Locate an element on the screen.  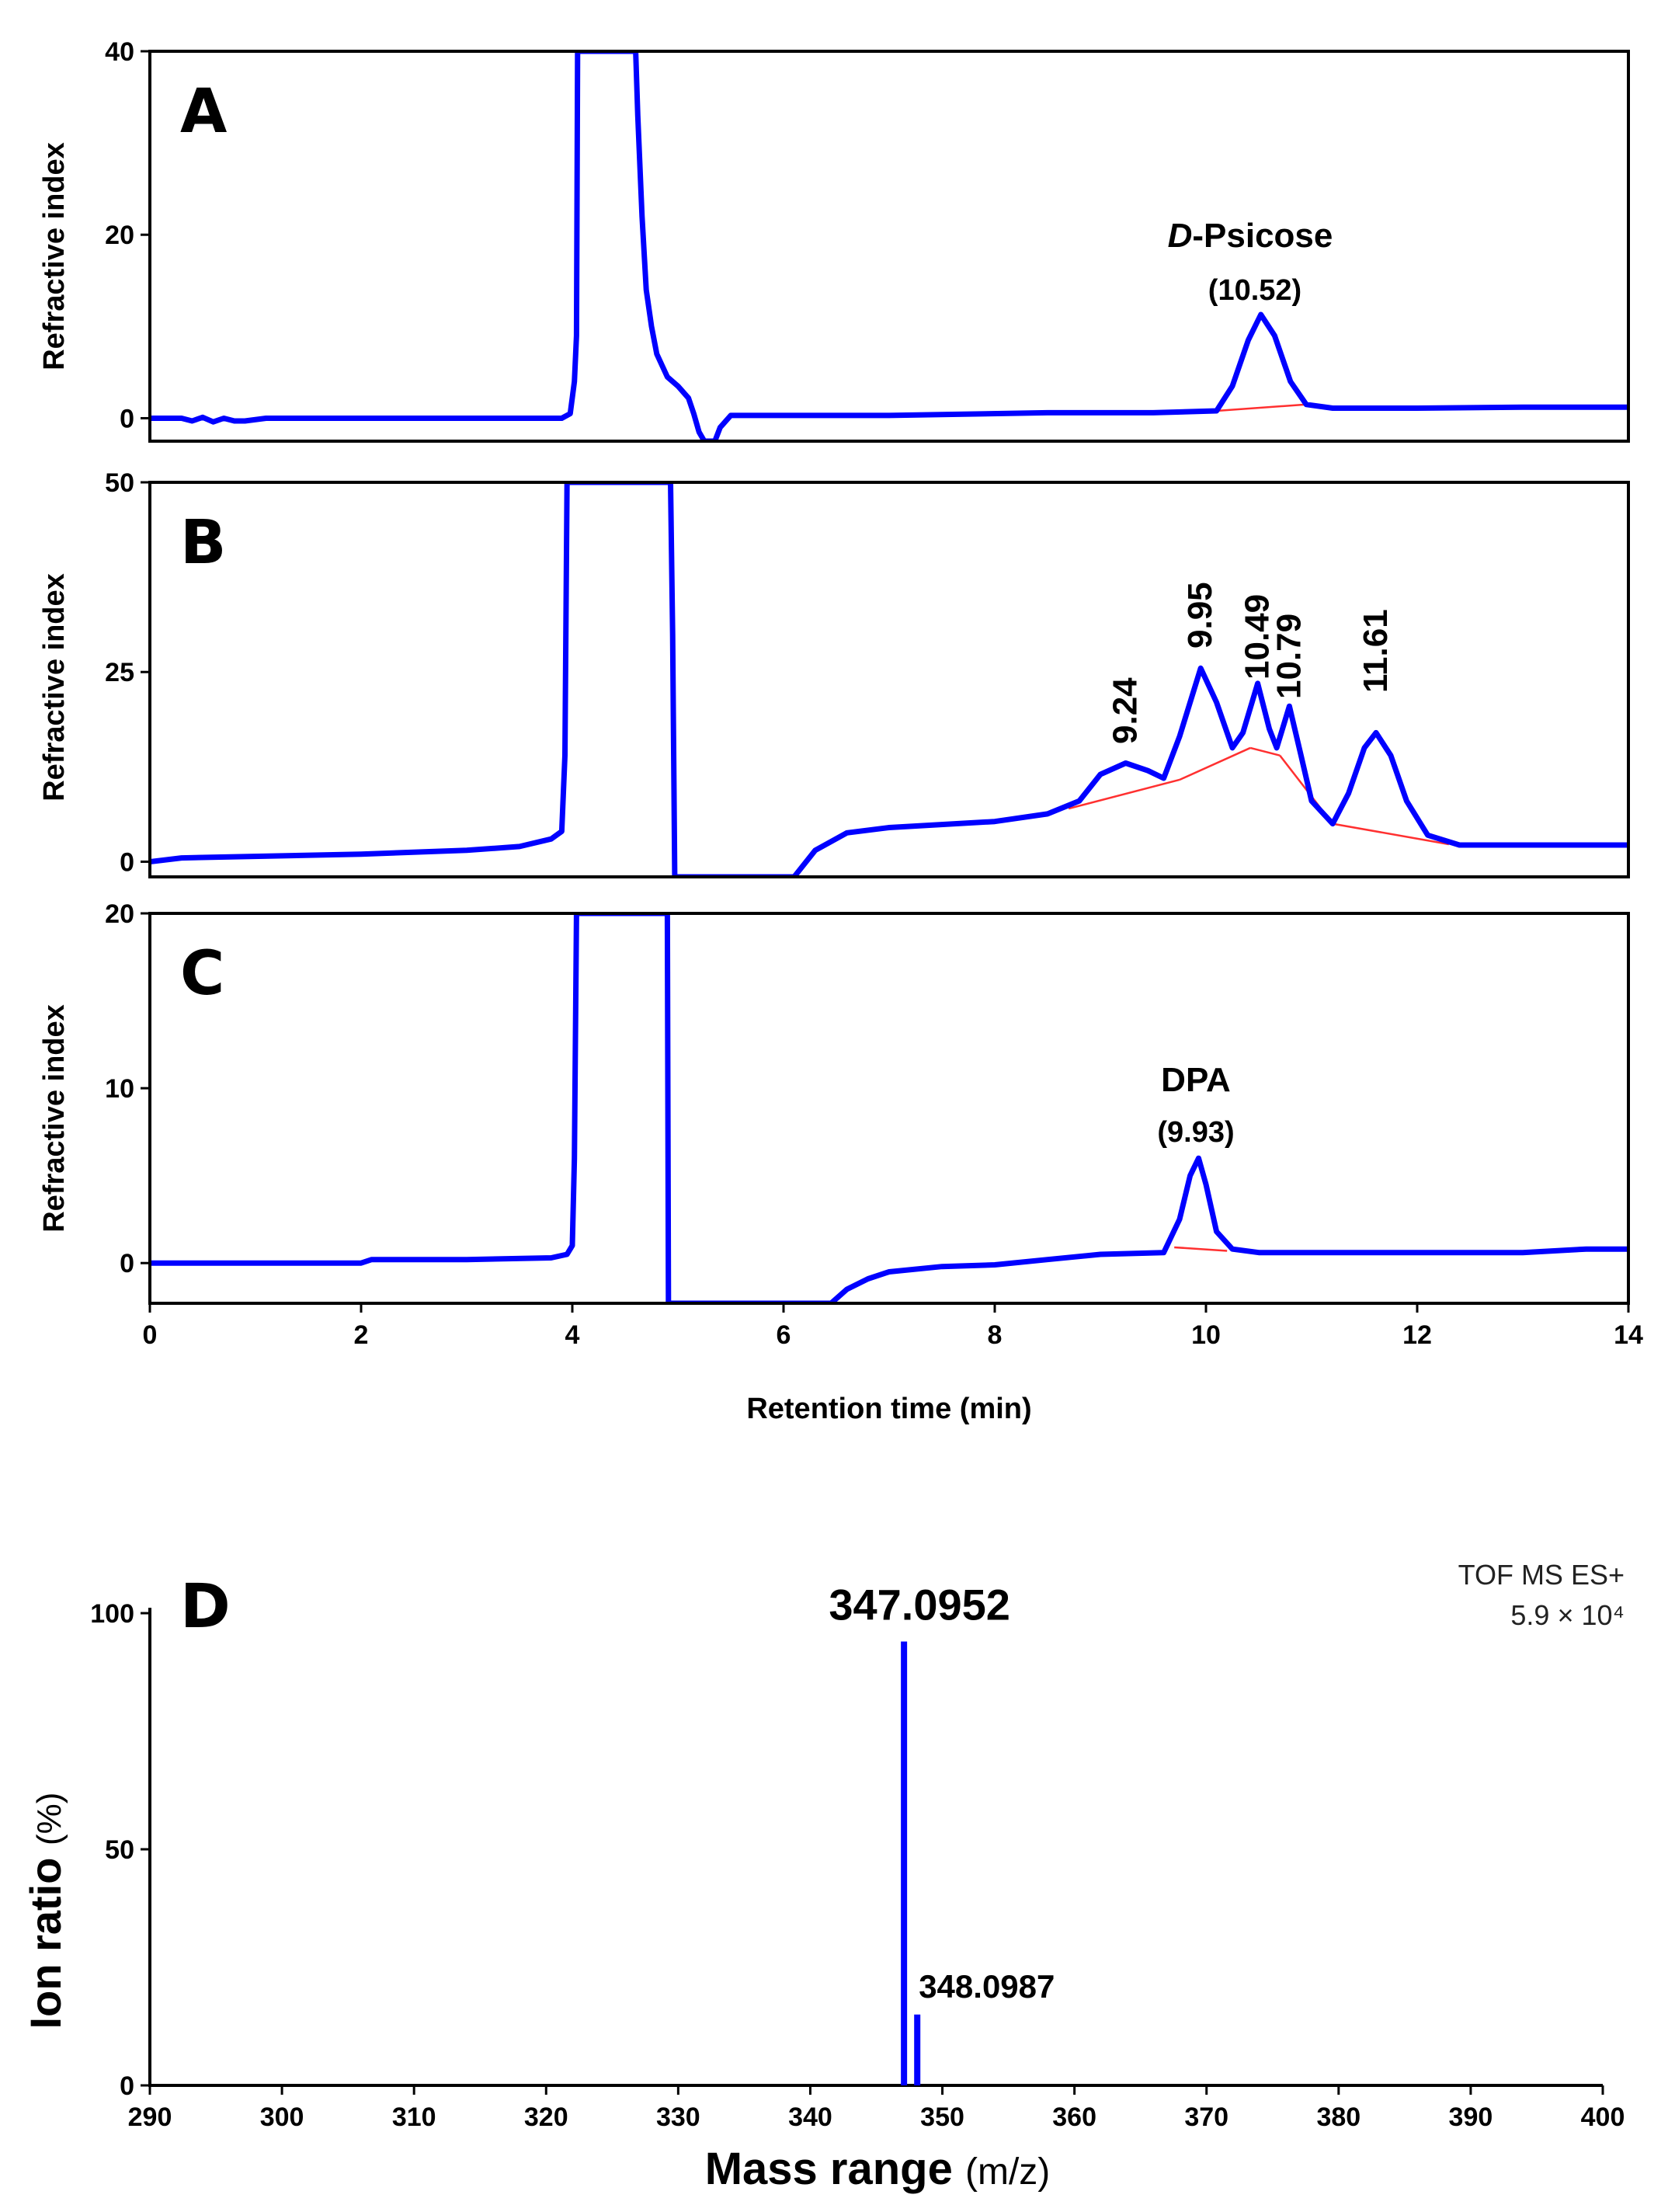
panel-a-y-ticks: 0 20 40 is located at coordinates (128, 235).